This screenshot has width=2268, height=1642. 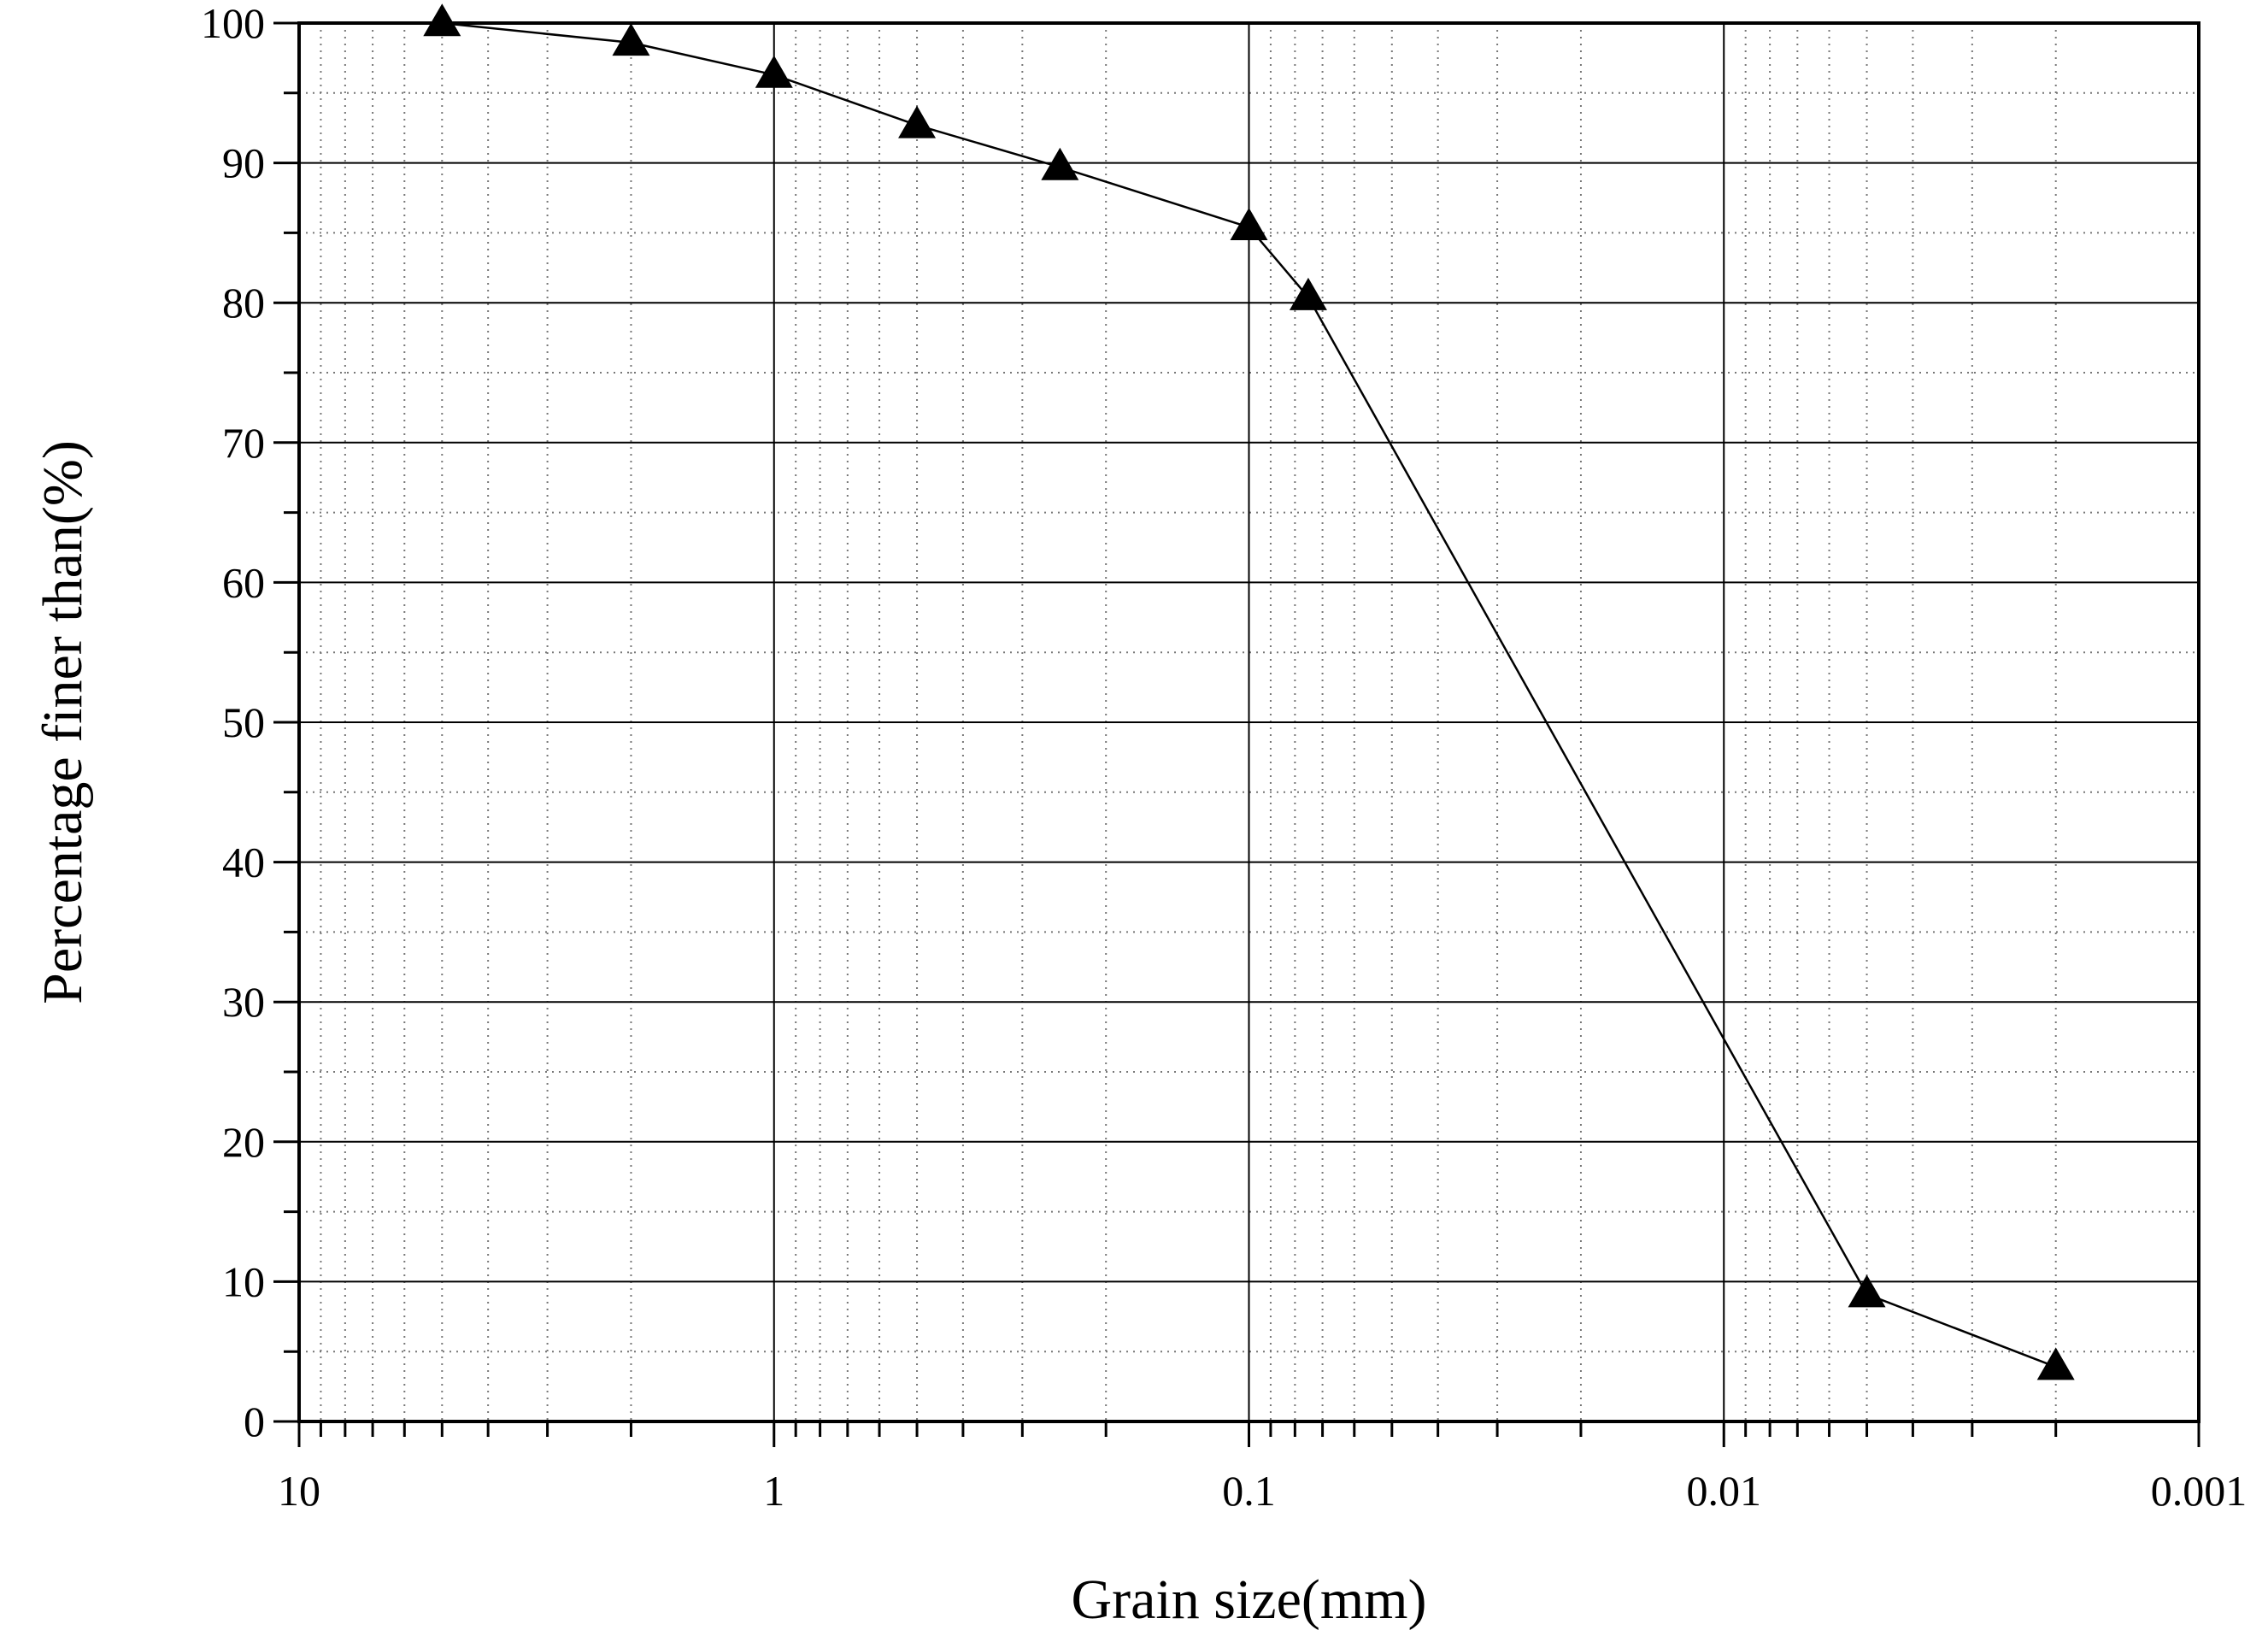 What do you see at coordinates (233, 23) in the screenshot?
I see `y-tick-label: 100` at bounding box center [233, 23].